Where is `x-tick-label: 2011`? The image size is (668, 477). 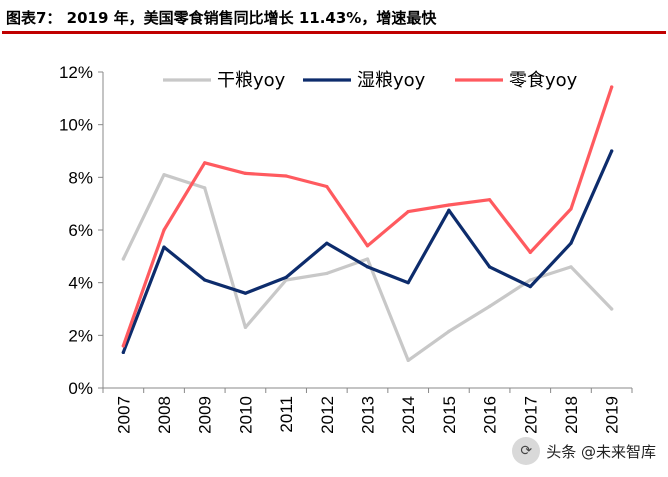
x-tick-label: 2011 is located at coordinates (286, 414).